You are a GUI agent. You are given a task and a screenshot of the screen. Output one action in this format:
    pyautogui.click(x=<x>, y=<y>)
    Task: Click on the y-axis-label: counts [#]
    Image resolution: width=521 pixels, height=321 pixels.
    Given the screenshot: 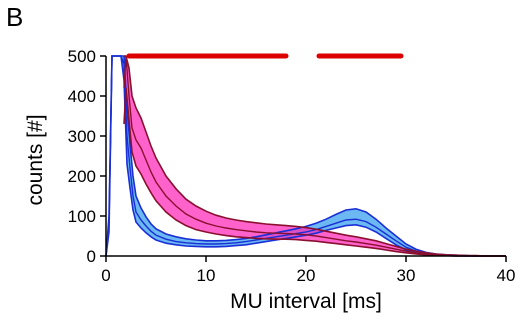 What is the action you would take?
    pyautogui.click(x=35, y=159)
    